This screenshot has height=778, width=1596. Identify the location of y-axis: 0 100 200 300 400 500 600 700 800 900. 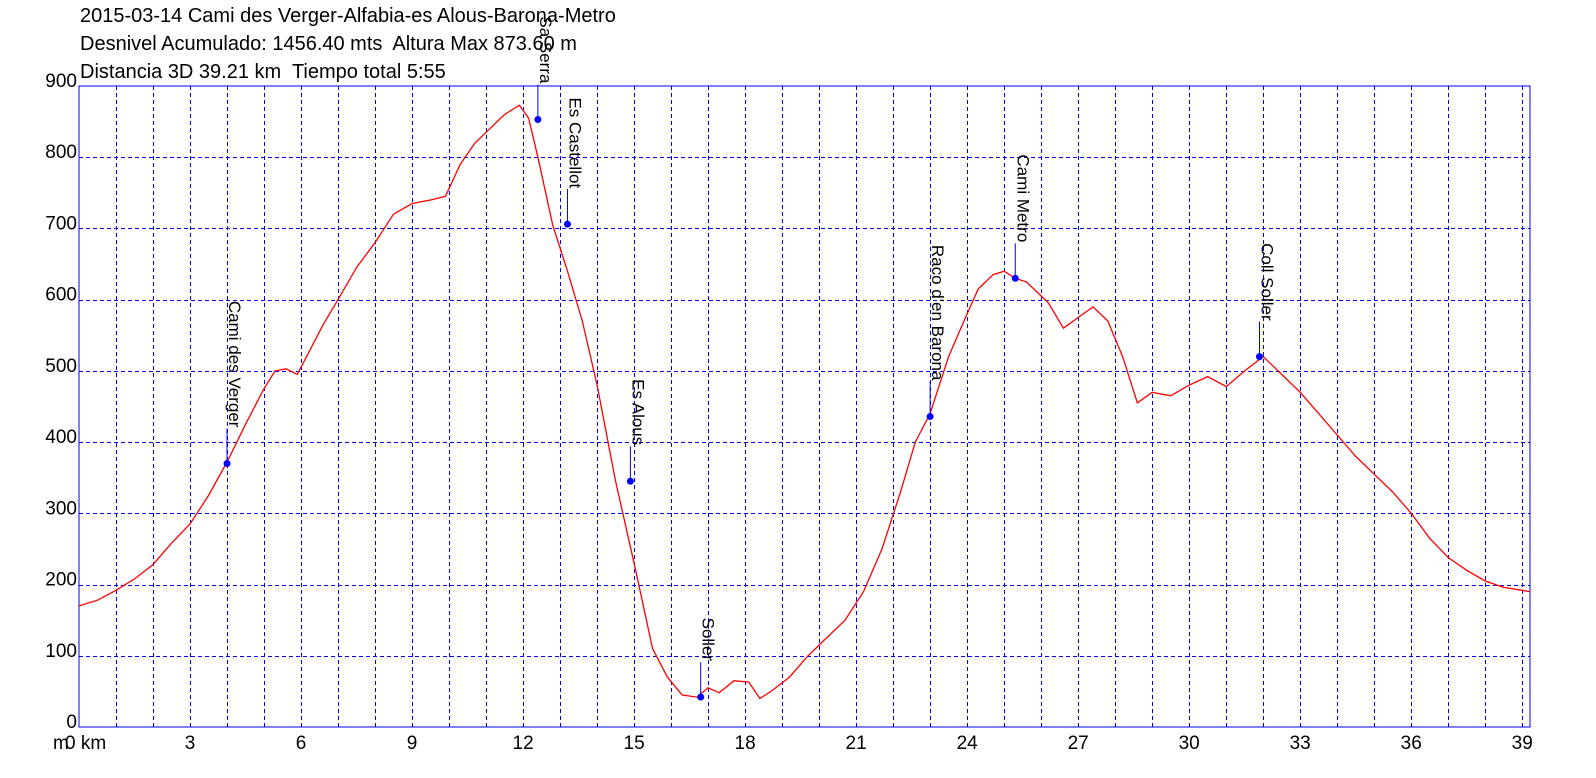
(61, 402).